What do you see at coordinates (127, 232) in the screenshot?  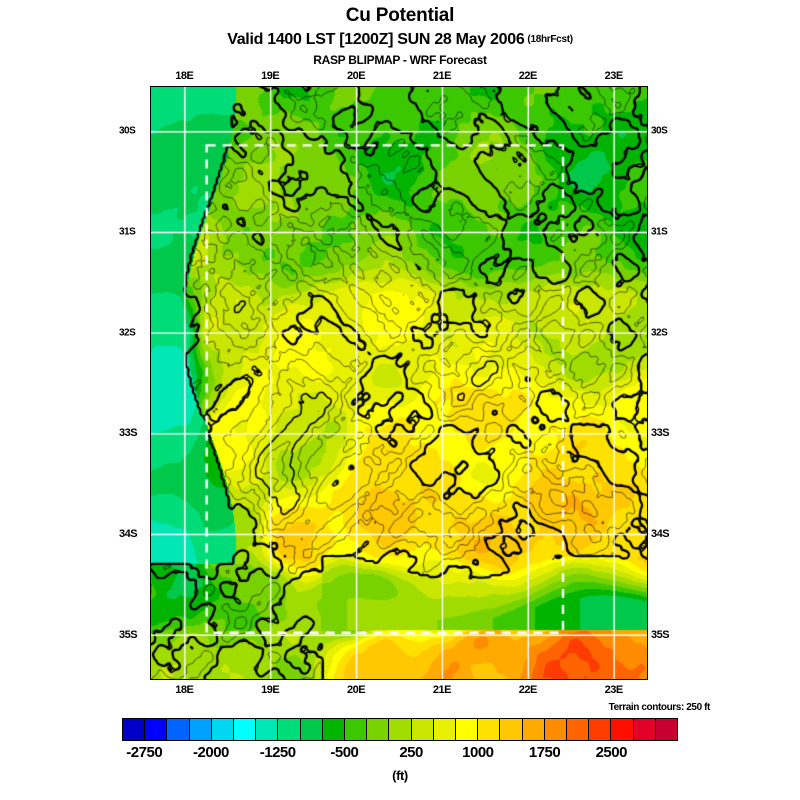 I see `lat-tick-label-left-1: 31S` at bounding box center [127, 232].